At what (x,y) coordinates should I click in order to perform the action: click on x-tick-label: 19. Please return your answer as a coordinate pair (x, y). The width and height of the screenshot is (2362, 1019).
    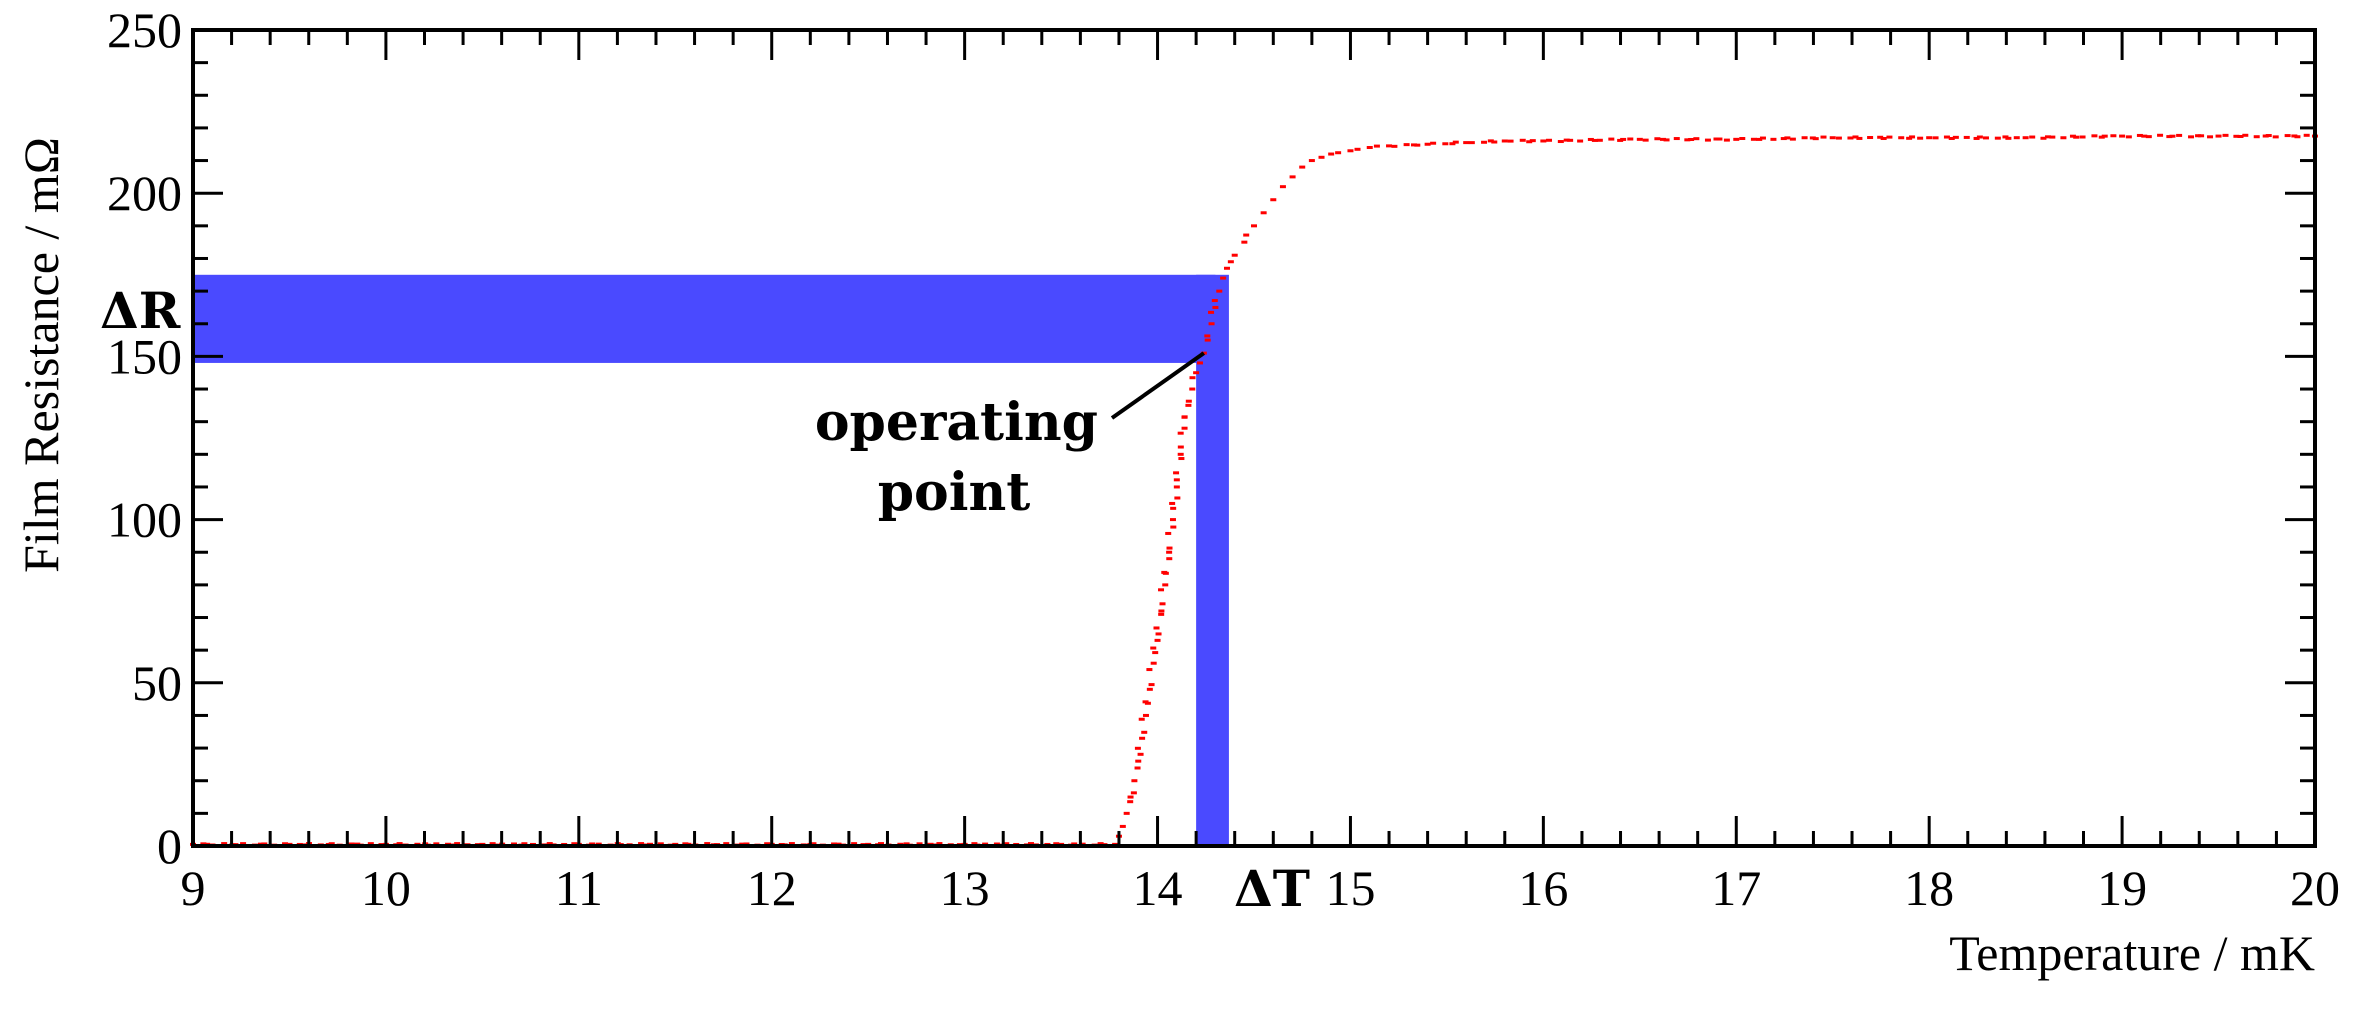
    Looking at the image, I should click on (2122, 888).